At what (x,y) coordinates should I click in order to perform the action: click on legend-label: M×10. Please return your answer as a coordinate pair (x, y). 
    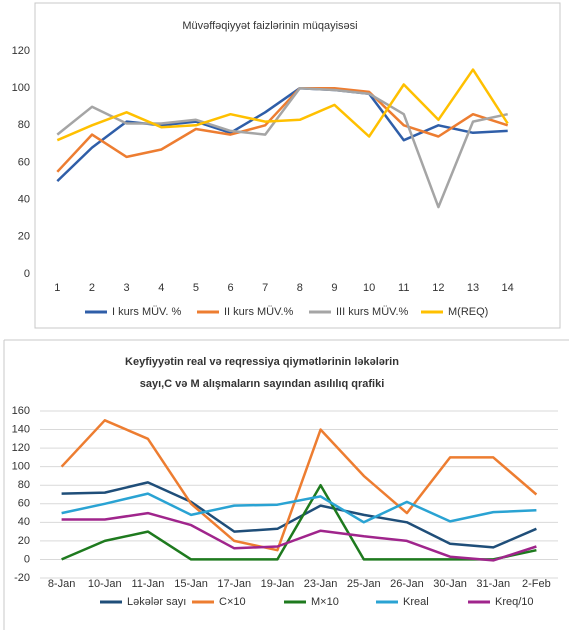
    Looking at the image, I should click on (325, 602).